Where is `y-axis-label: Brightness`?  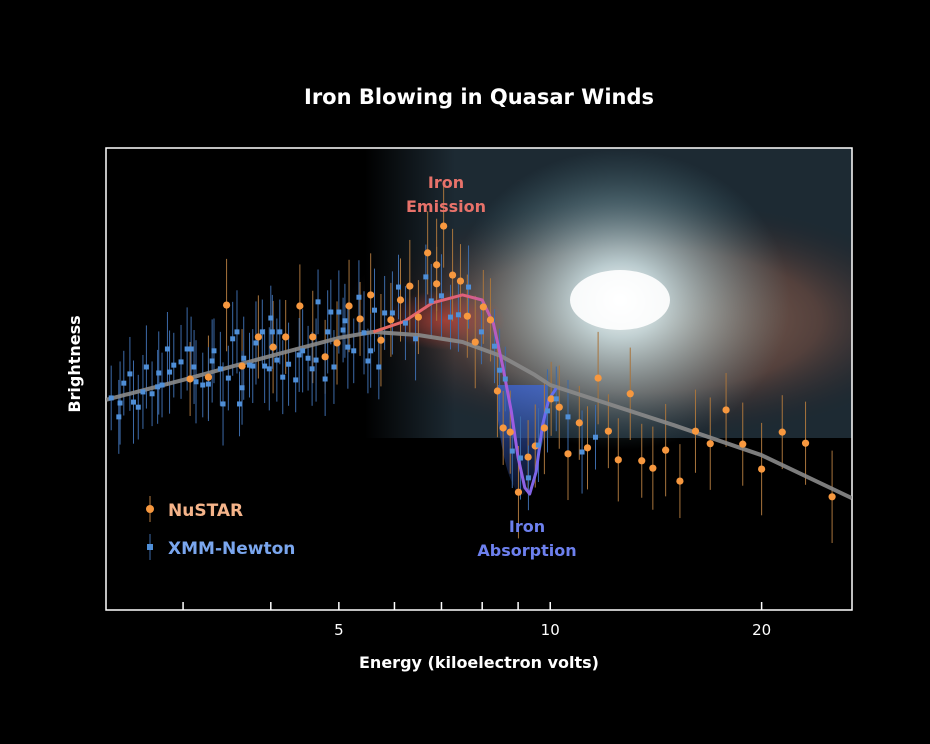
y-axis-label: Brightness is located at coordinates (74, 363).